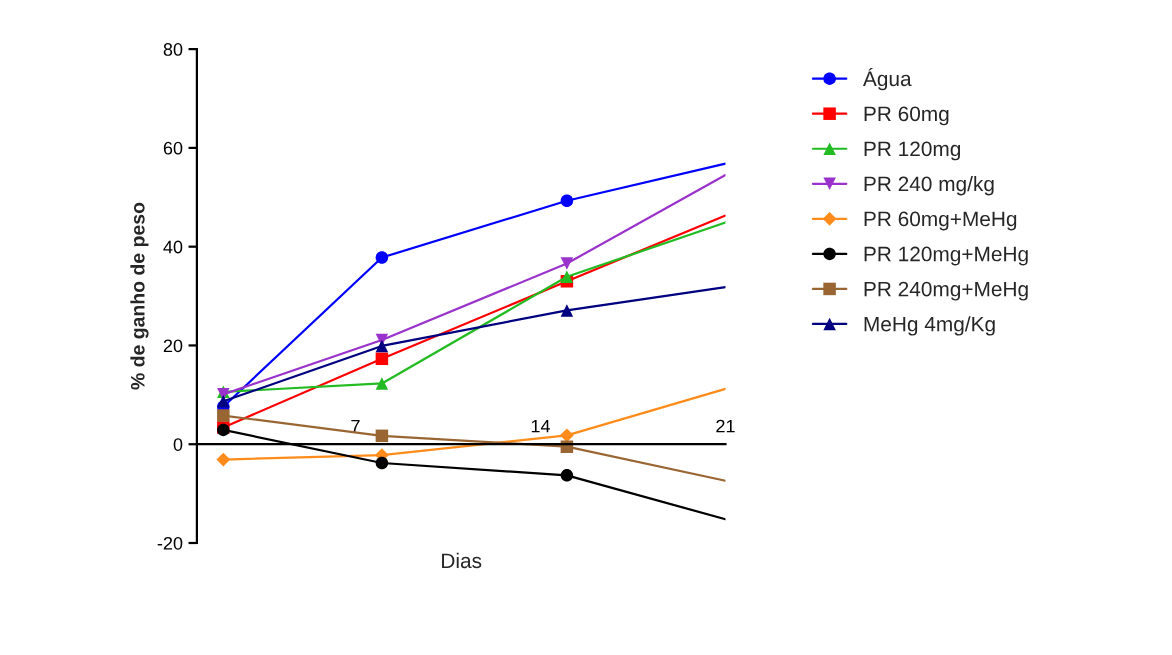  Describe the element at coordinates (462, 560) in the screenshot. I see `x-axis-title: Dias` at that location.